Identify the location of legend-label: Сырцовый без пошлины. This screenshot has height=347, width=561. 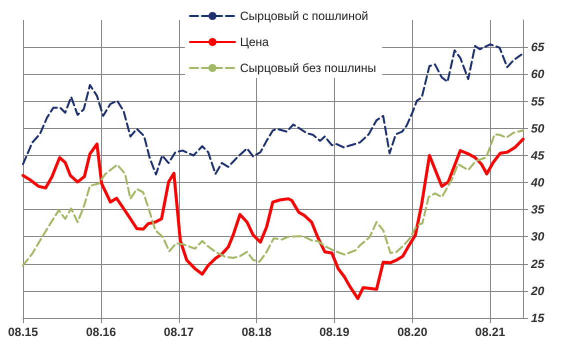
(308, 68).